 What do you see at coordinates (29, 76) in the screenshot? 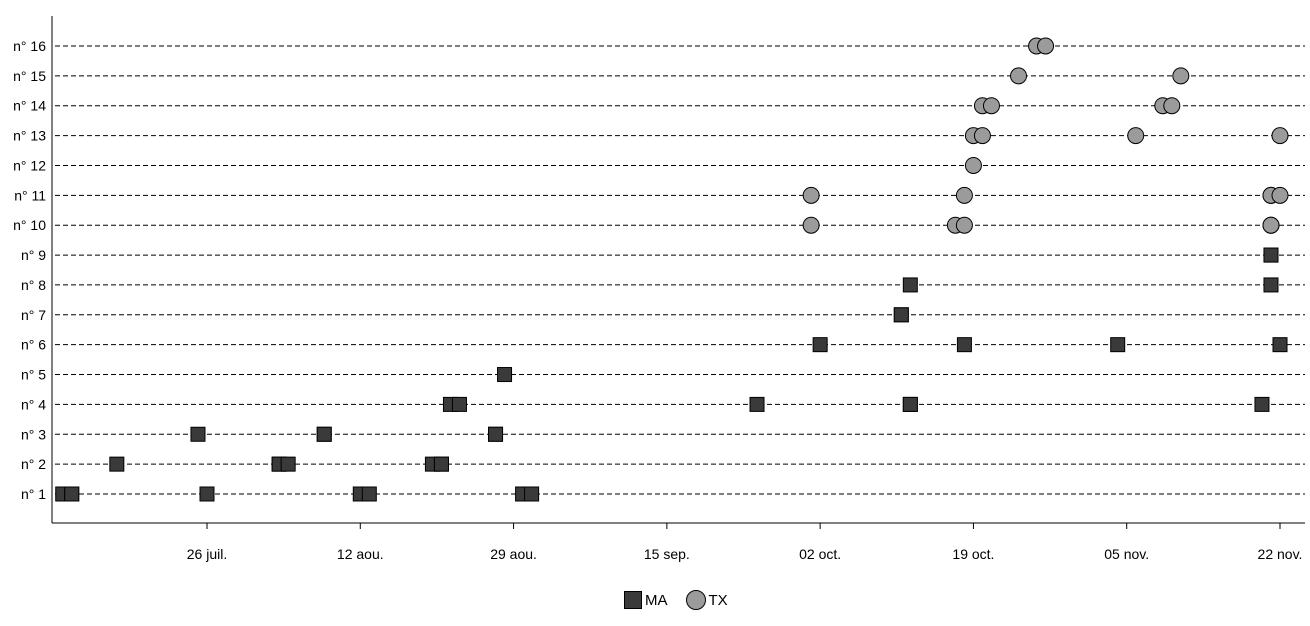
I see `y-tick-label: n° 15` at bounding box center [29, 76].